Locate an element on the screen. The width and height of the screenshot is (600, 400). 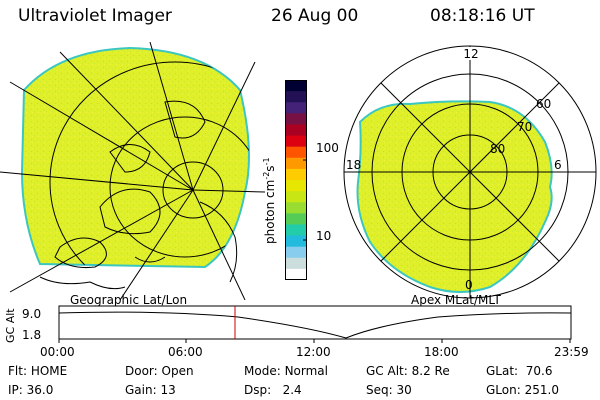
info-glat: GLat: 70.6 is located at coordinates (519, 371).